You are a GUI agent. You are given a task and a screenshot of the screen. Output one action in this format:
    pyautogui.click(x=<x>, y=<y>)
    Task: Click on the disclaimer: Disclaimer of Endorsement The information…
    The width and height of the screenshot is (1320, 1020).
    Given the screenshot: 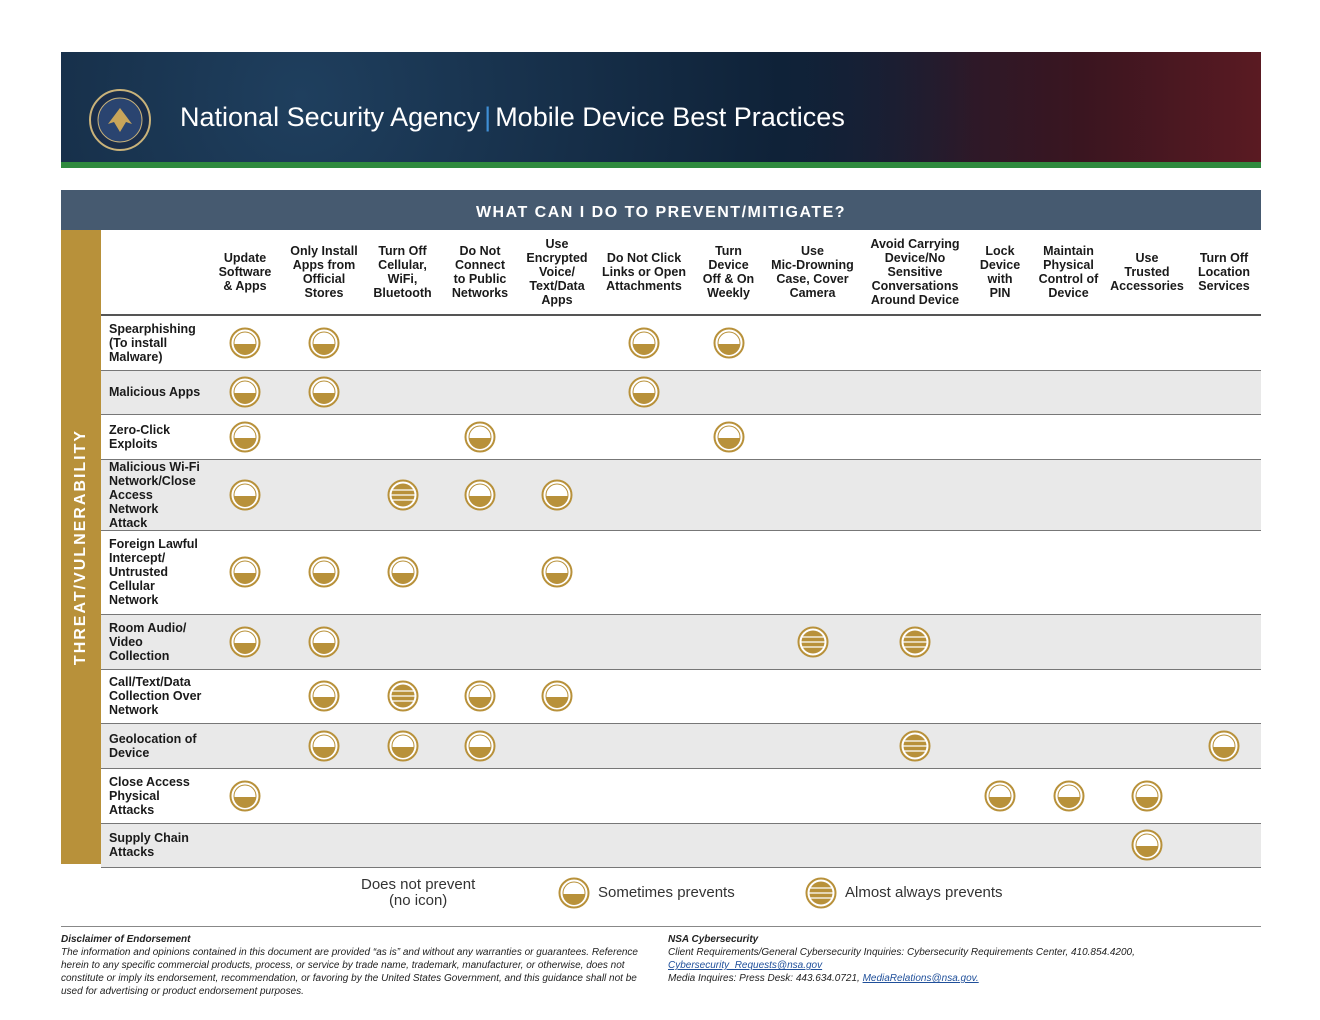 What is the action you would take?
    pyautogui.click(x=356, y=965)
    